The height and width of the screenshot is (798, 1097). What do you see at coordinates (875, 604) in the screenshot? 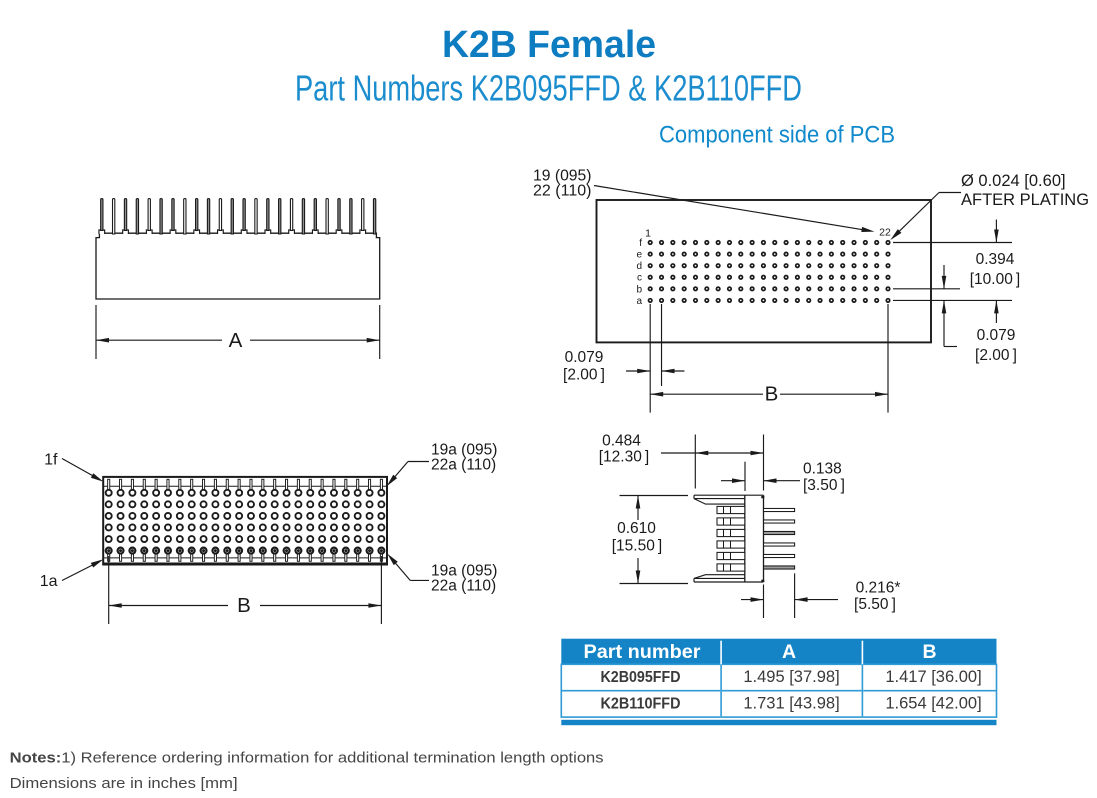
I see `svg-text: [5.50 ]` at bounding box center [875, 604].